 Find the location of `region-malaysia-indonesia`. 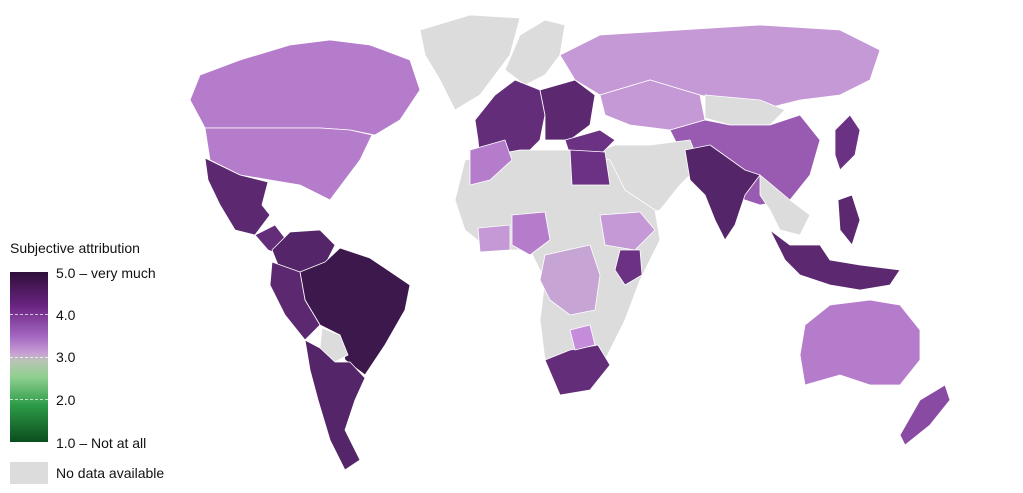

region-malaysia-indonesia is located at coordinates (835, 260).